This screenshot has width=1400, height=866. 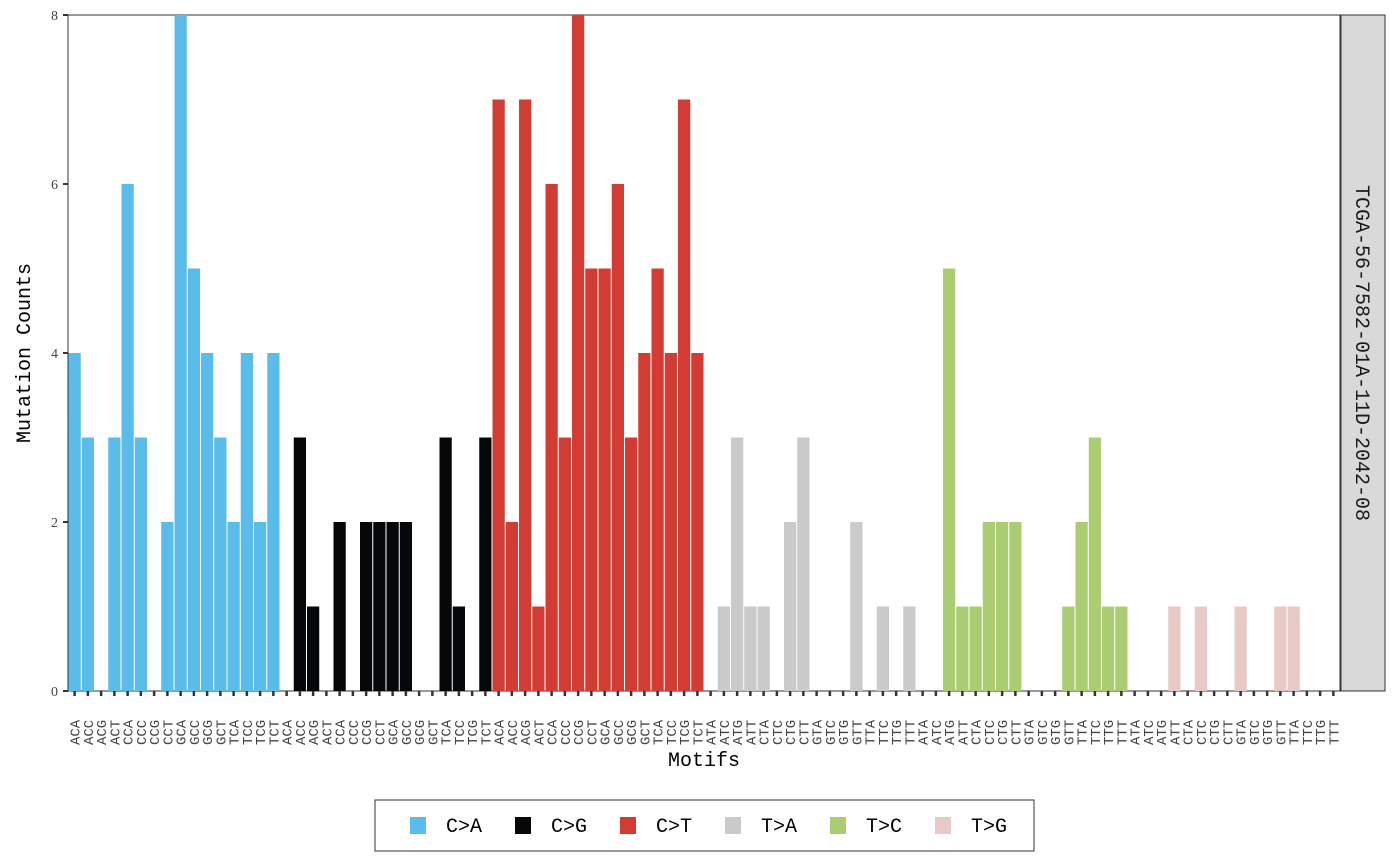 I want to click on x-tick-label: TTA, so click(x=872, y=732).